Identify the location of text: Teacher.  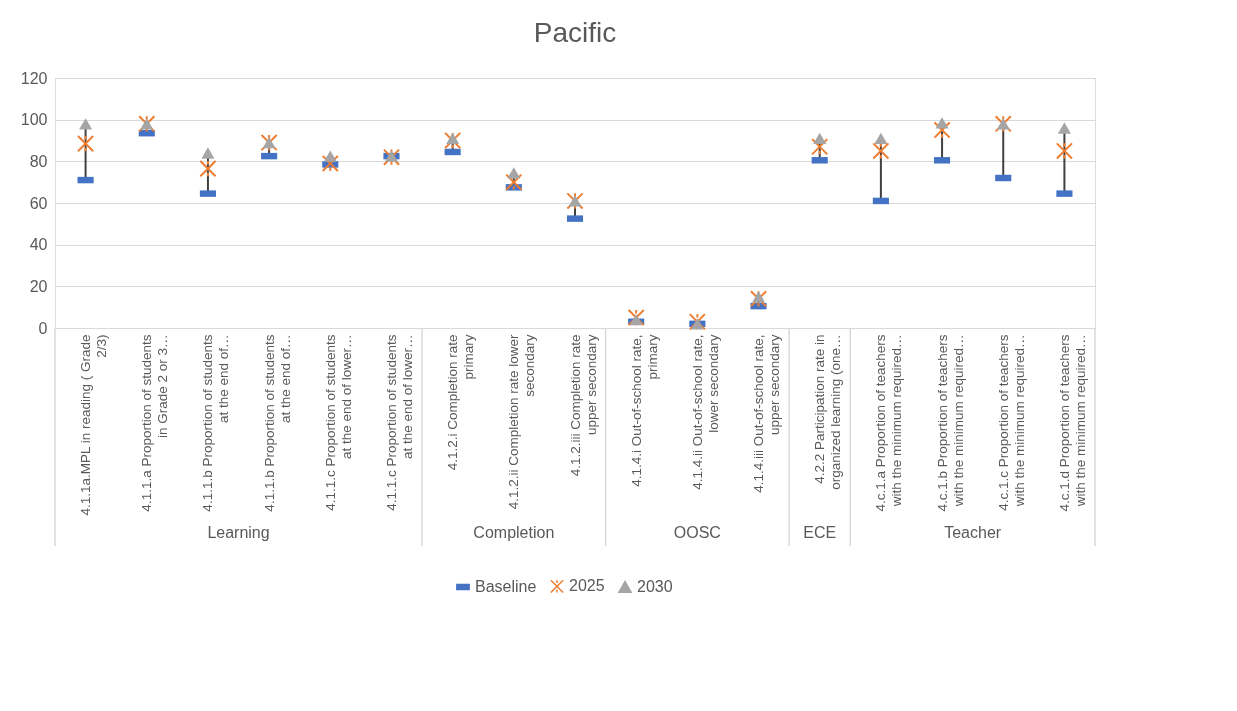
(973, 532).